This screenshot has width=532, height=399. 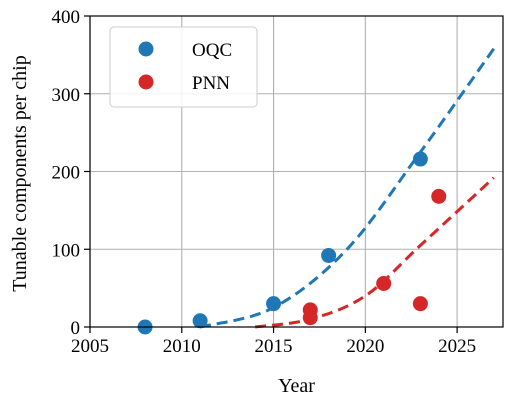 I want to click on x-tick-label: 2025, so click(x=457, y=346).